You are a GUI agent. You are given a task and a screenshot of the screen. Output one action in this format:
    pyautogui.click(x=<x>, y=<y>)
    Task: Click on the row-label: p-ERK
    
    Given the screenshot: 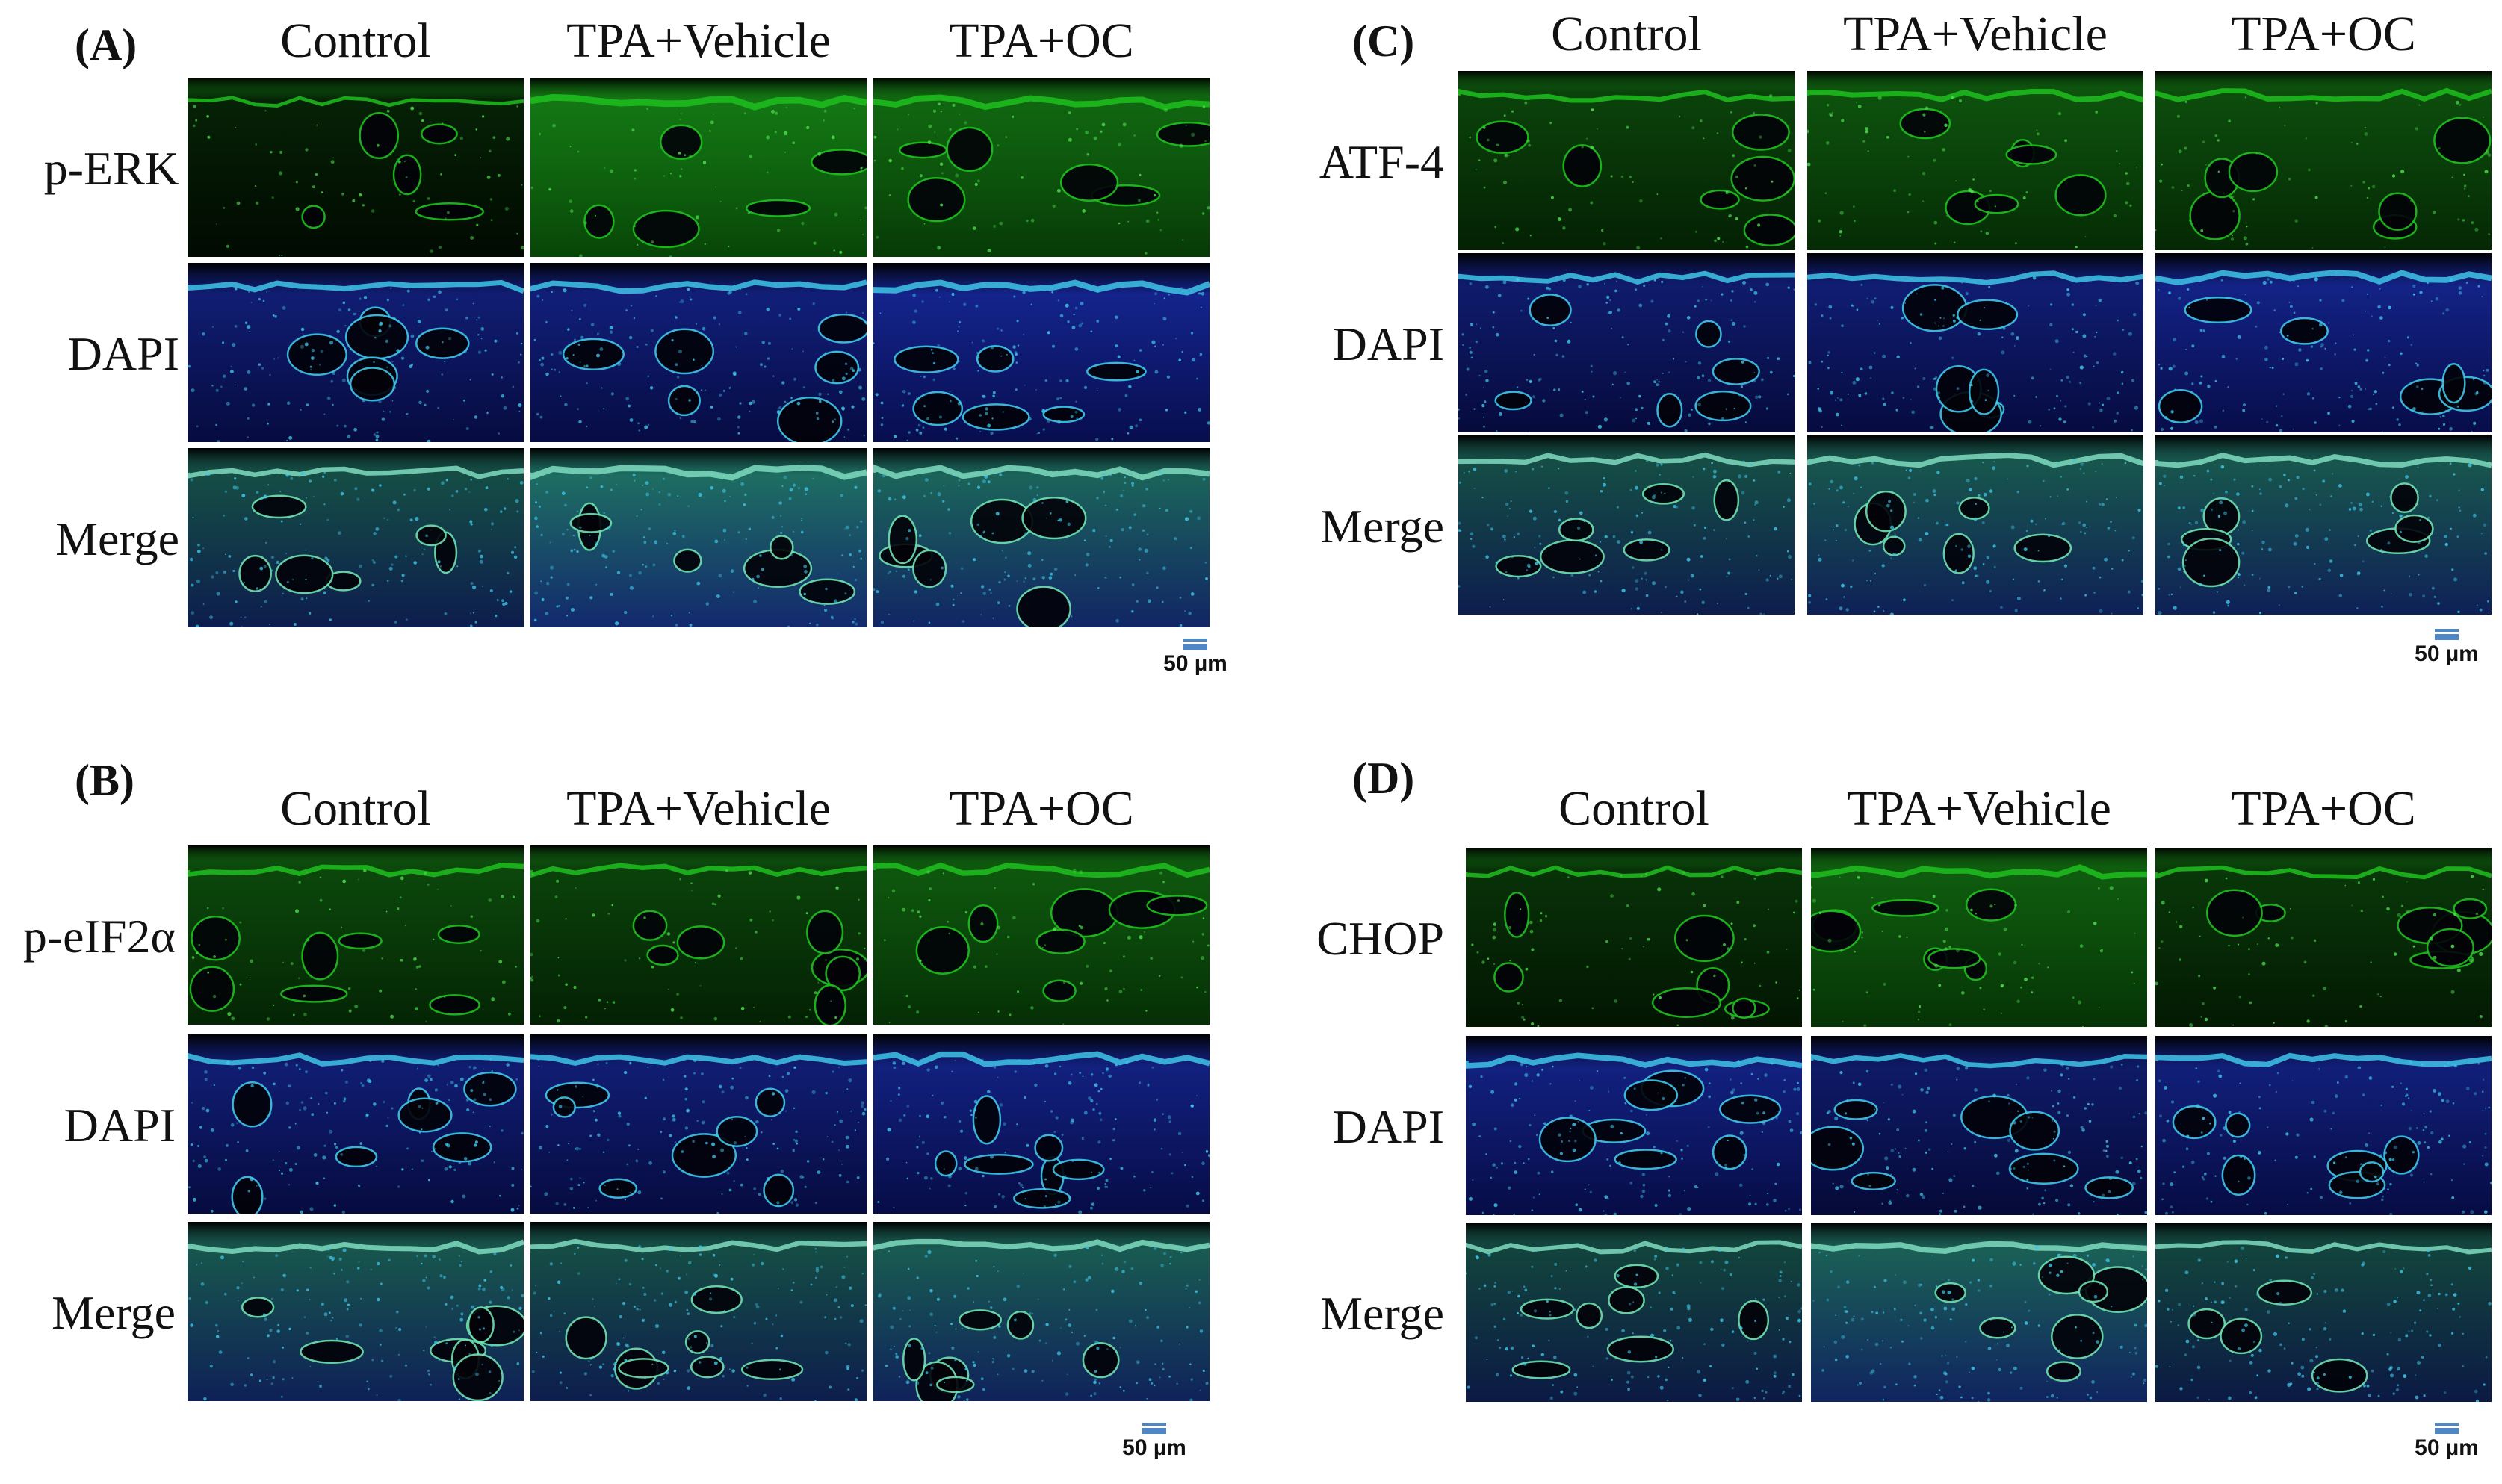 What is the action you would take?
    pyautogui.click(x=111, y=169)
    